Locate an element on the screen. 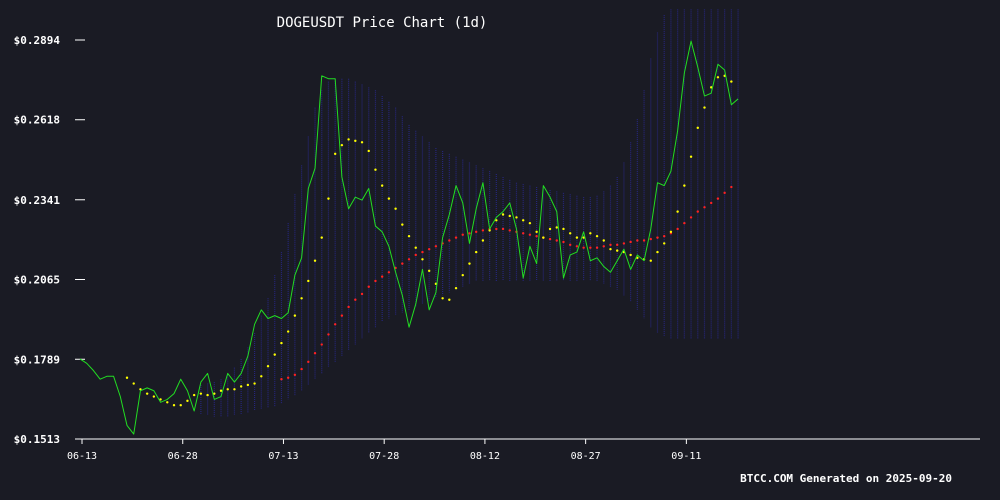 This screenshot has width=1000, height=500. y-tick-label: $0.2618 is located at coordinates (37, 120).